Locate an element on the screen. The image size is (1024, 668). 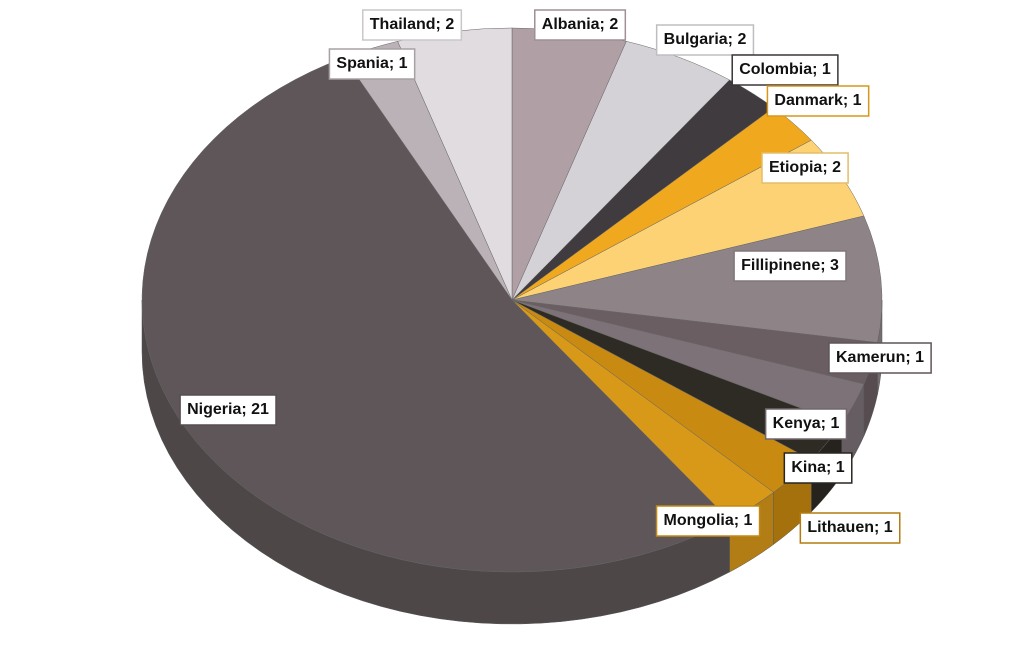
data-label: Etiopia; 2 is located at coordinates (805, 167).